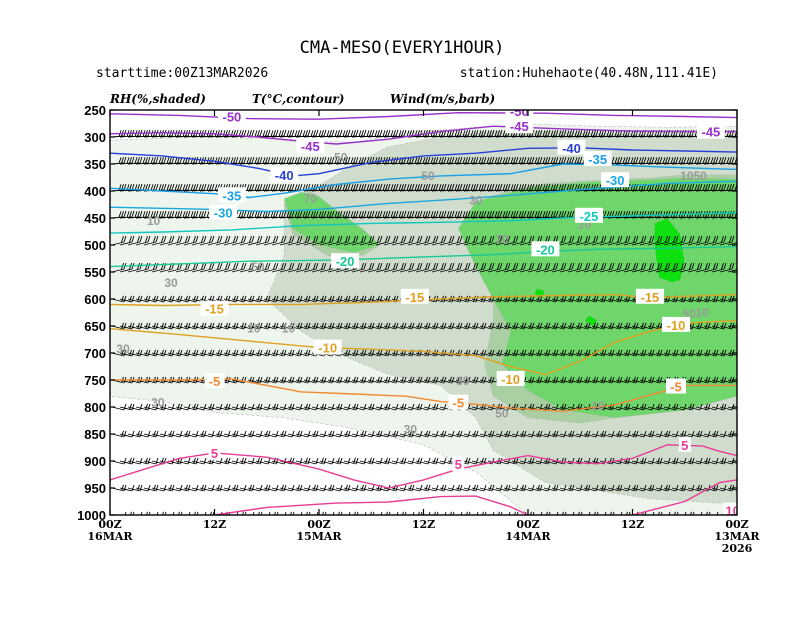 The image size is (812, 628). What do you see at coordinates (157, 99) in the screenshot?
I see `legend-rh: RH(%,shaded)` at bounding box center [157, 99].